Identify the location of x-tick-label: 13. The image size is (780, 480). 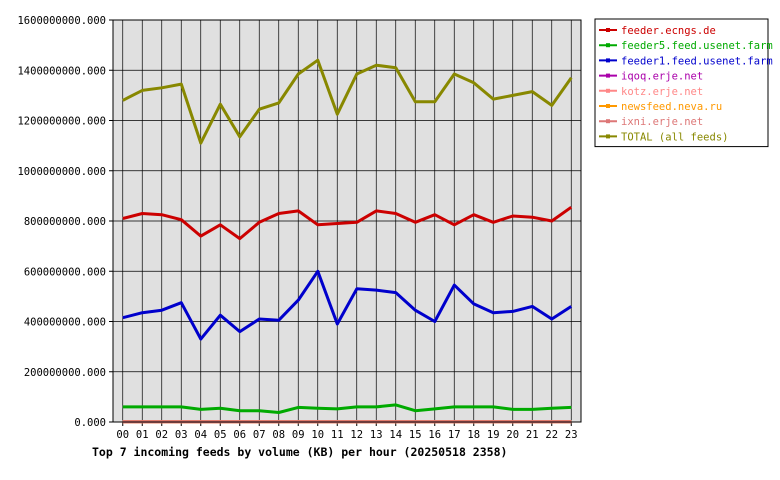
(376, 435).